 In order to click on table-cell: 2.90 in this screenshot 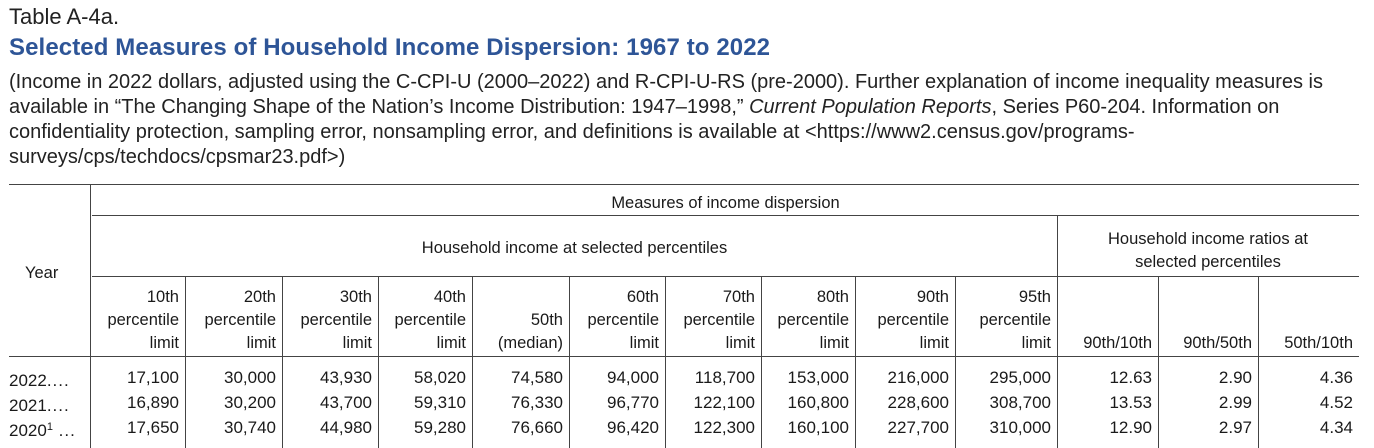, I will do `click(1235, 377)`.